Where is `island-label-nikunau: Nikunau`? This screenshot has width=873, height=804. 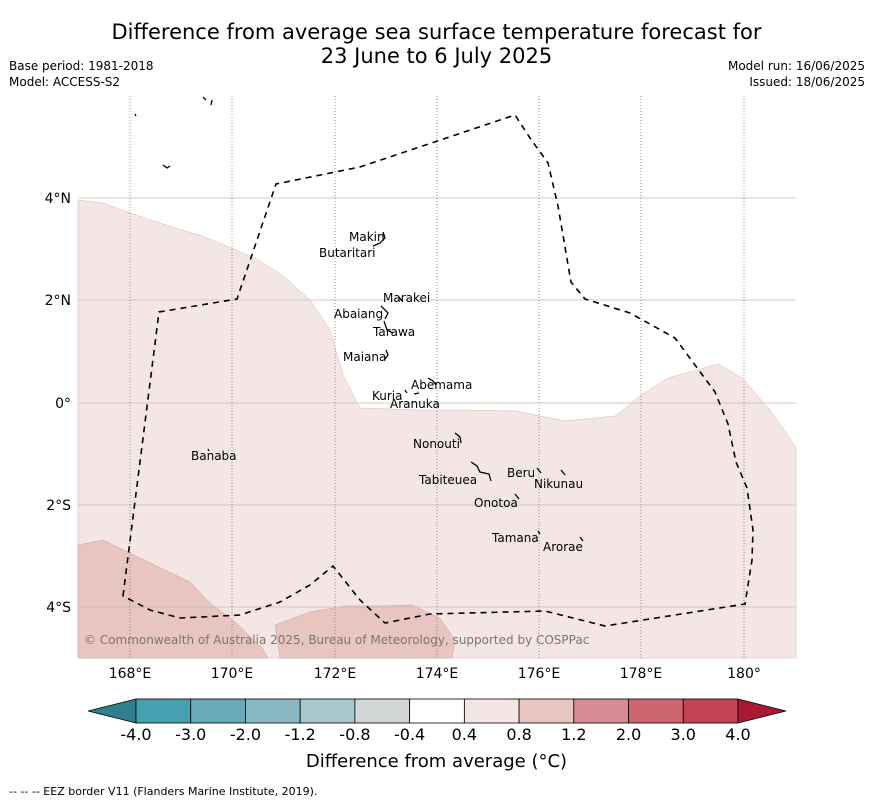 island-label-nikunau: Nikunau is located at coordinates (558, 484).